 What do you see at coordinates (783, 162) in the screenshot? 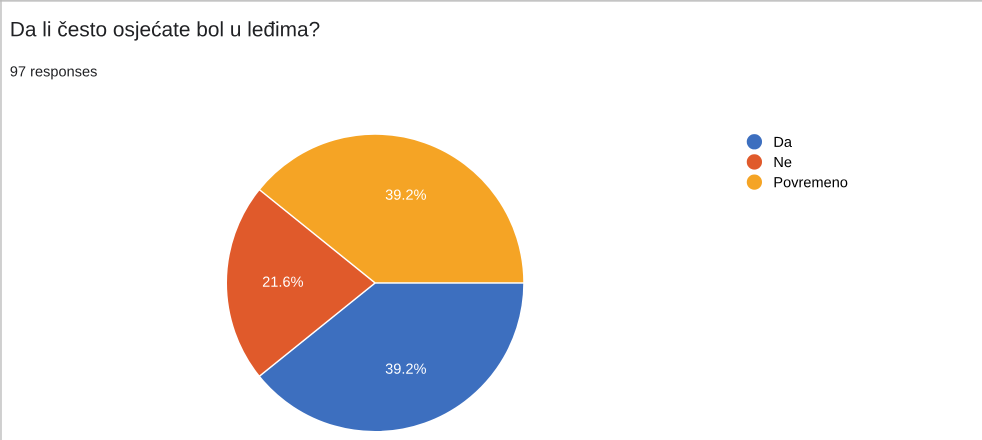
I see `legend-label: Ne` at bounding box center [783, 162].